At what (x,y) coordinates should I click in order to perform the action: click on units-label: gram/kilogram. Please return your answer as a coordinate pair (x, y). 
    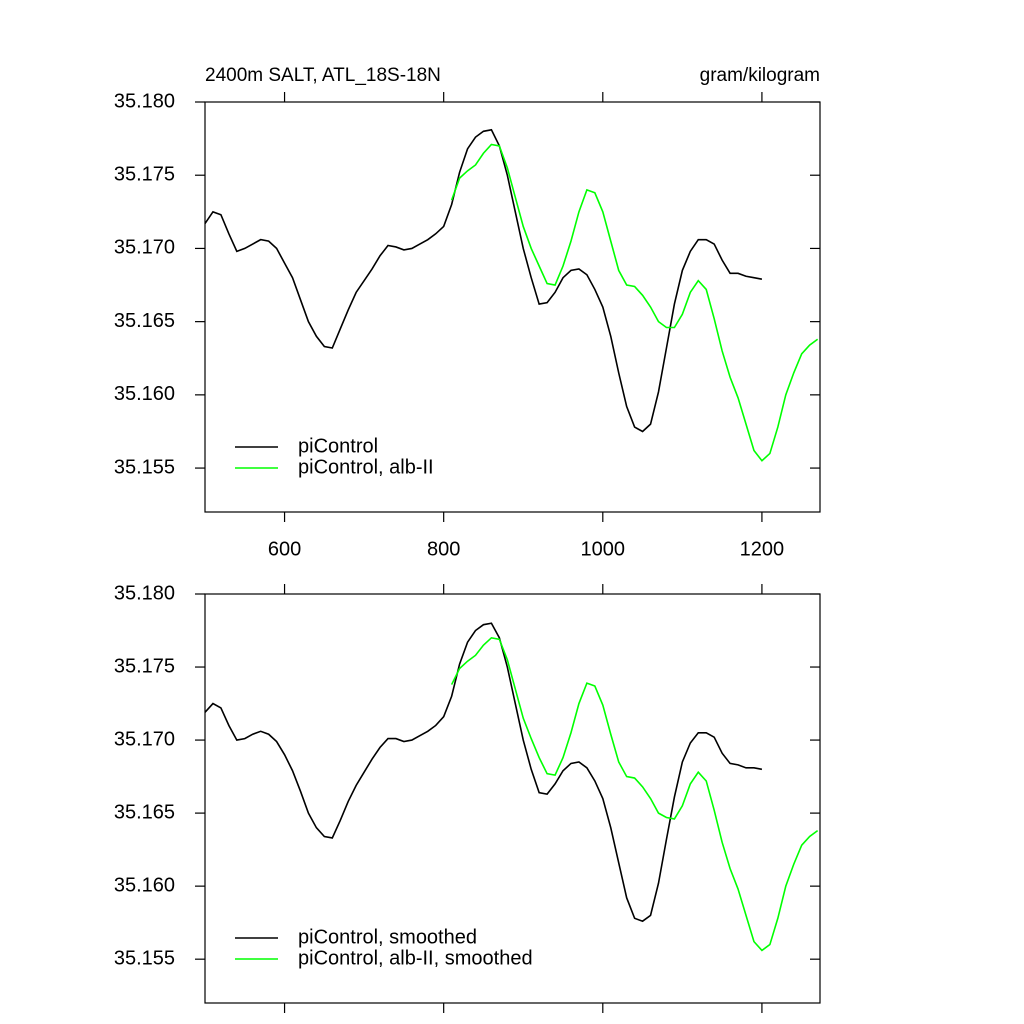
    Looking at the image, I should click on (760, 75).